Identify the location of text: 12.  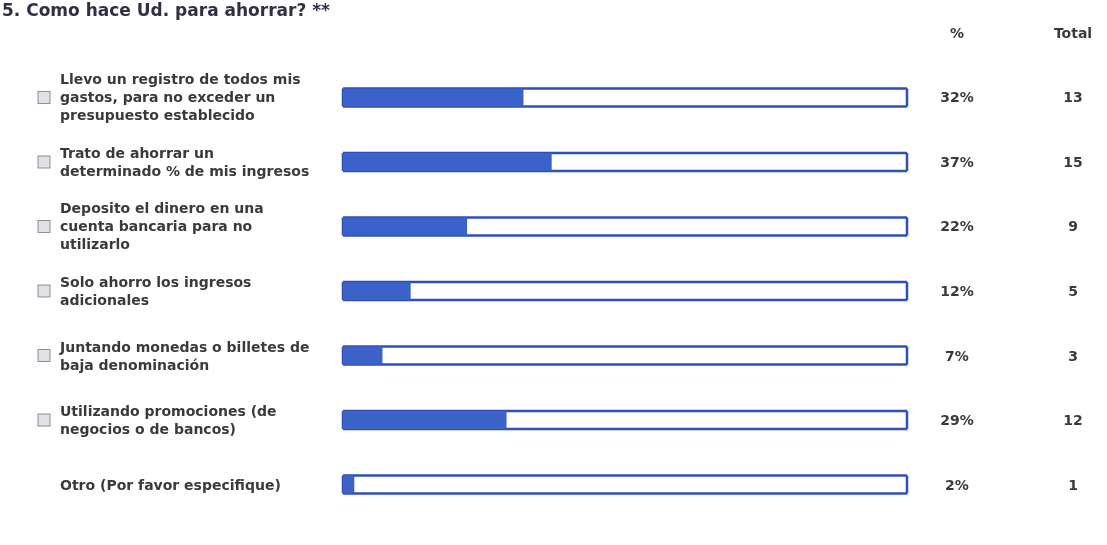
(1073, 420).